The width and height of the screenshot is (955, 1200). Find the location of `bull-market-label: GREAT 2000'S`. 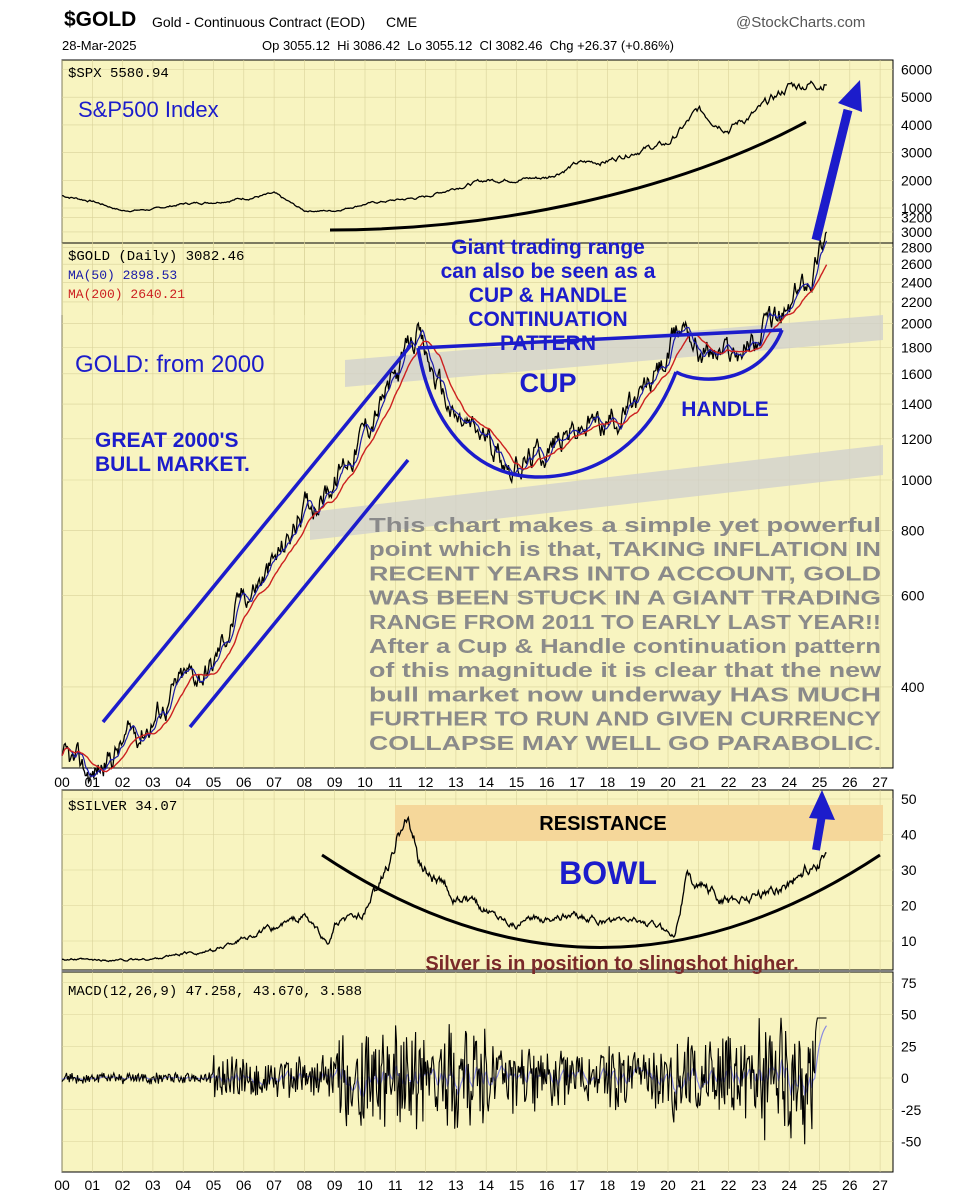

bull-market-label: GREAT 2000'S is located at coordinates (167, 440).